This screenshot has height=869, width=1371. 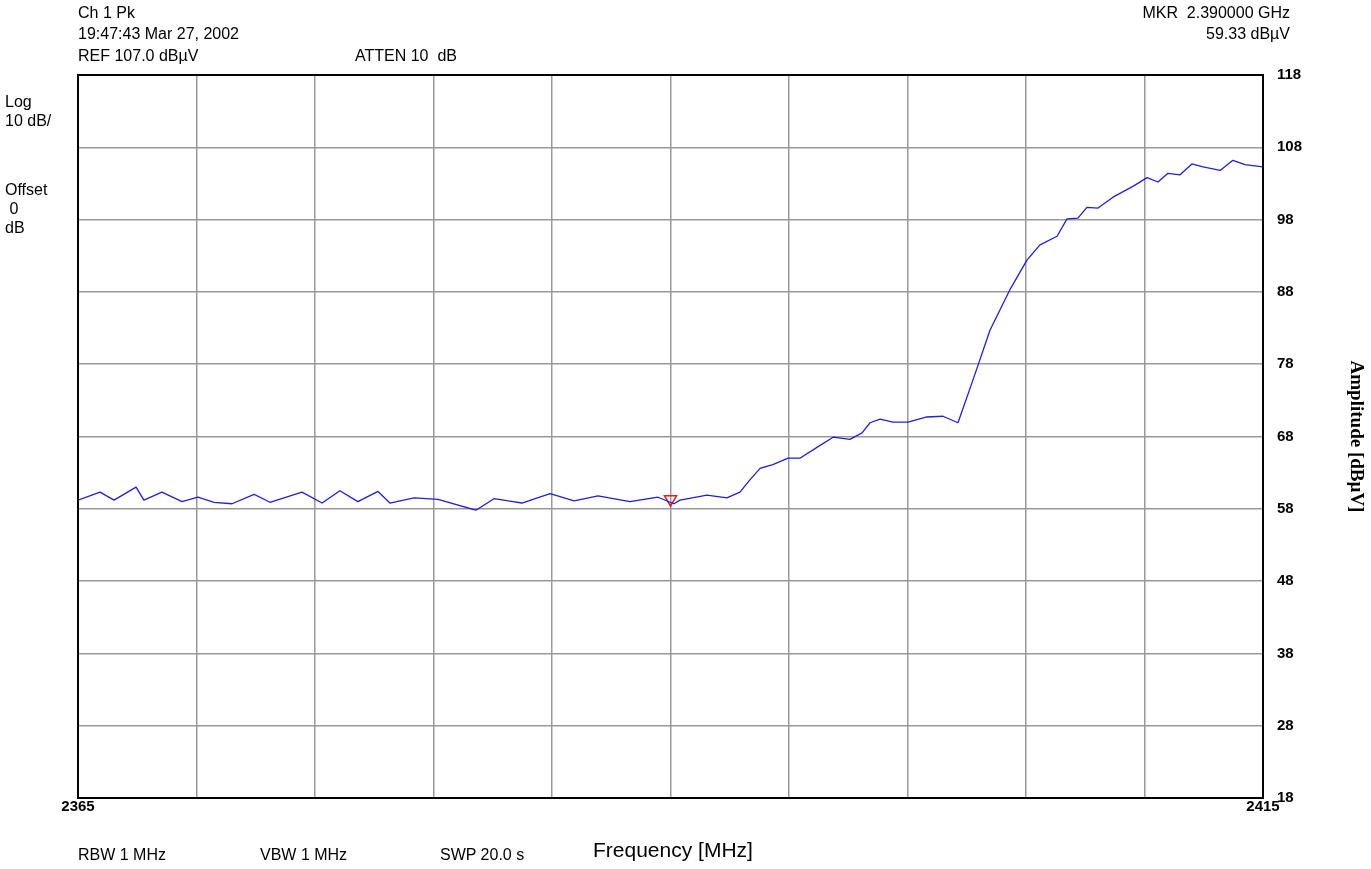 I want to click on y-tick-label: 28, so click(x=1285, y=724).